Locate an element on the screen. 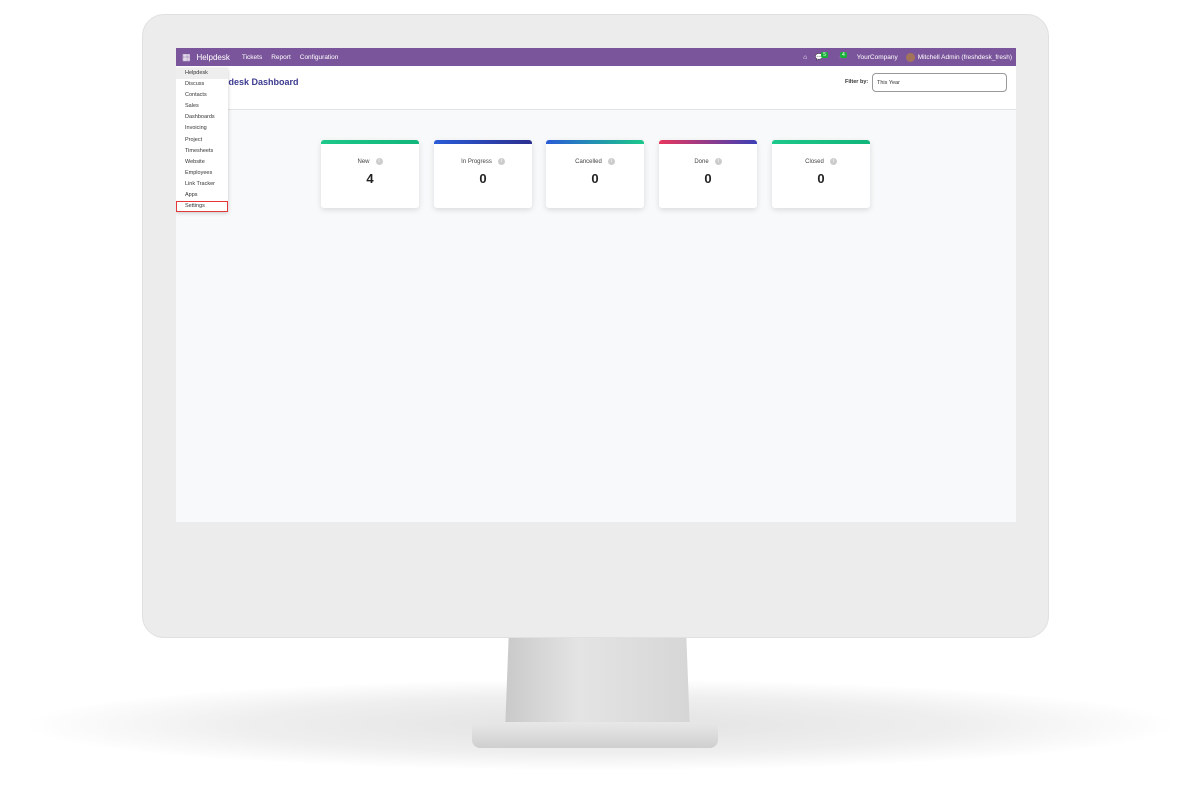 This screenshot has width=1200, height=800. menu-item-project: Project is located at coordinates (194, 139).